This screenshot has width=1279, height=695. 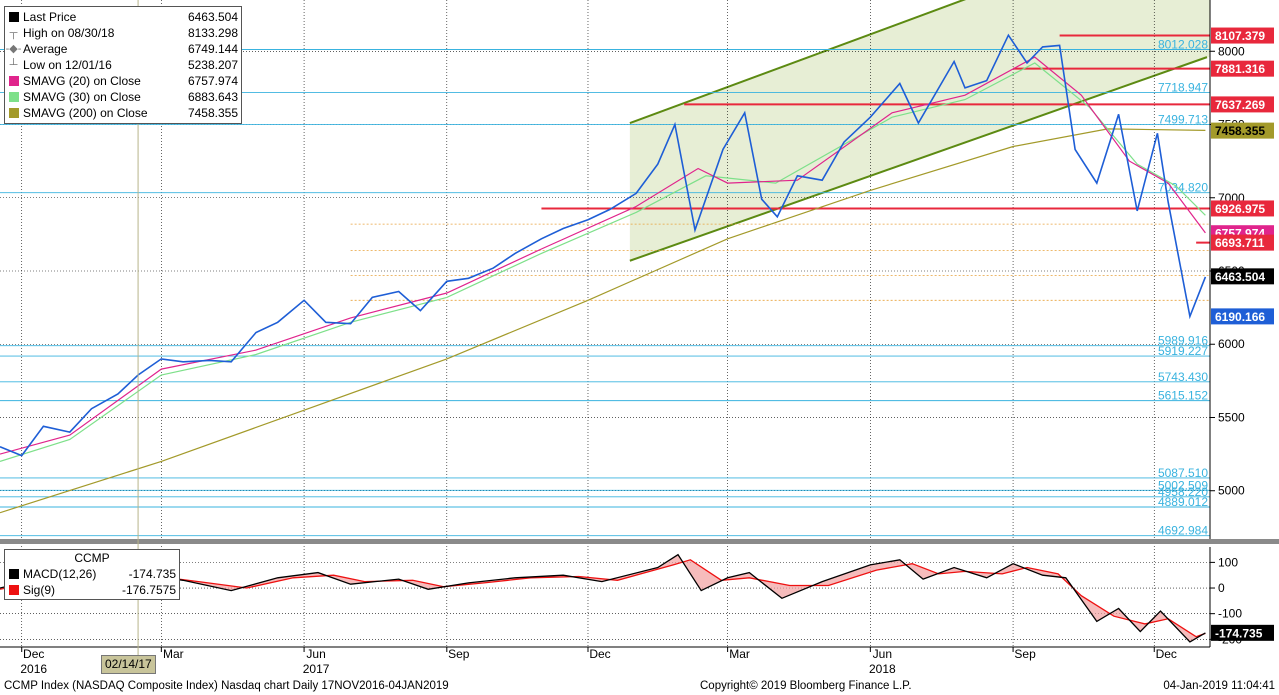 I want to click on high-marker-icon: ┬, so click(x=13, y=33).